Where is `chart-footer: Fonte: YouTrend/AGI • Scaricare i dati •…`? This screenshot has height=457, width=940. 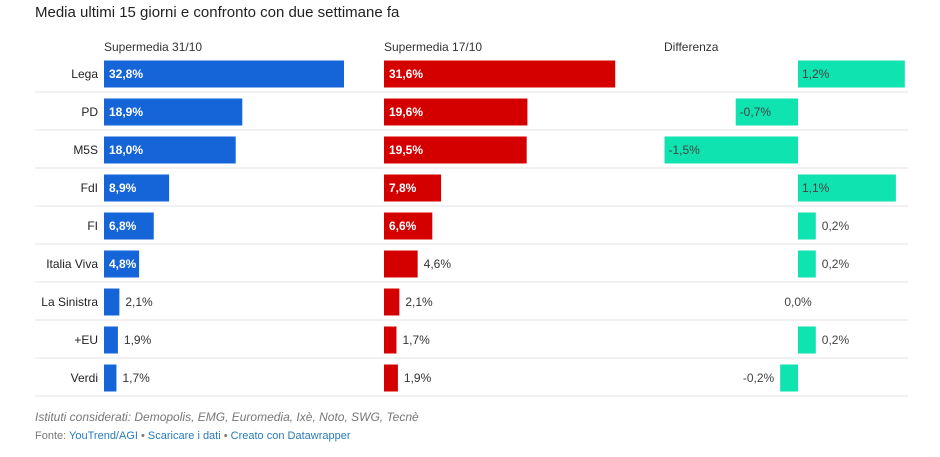
chart-footer: Fonte: YouTrend/AGI • Scaricare i dati •… is located at coordinates (193, 436).